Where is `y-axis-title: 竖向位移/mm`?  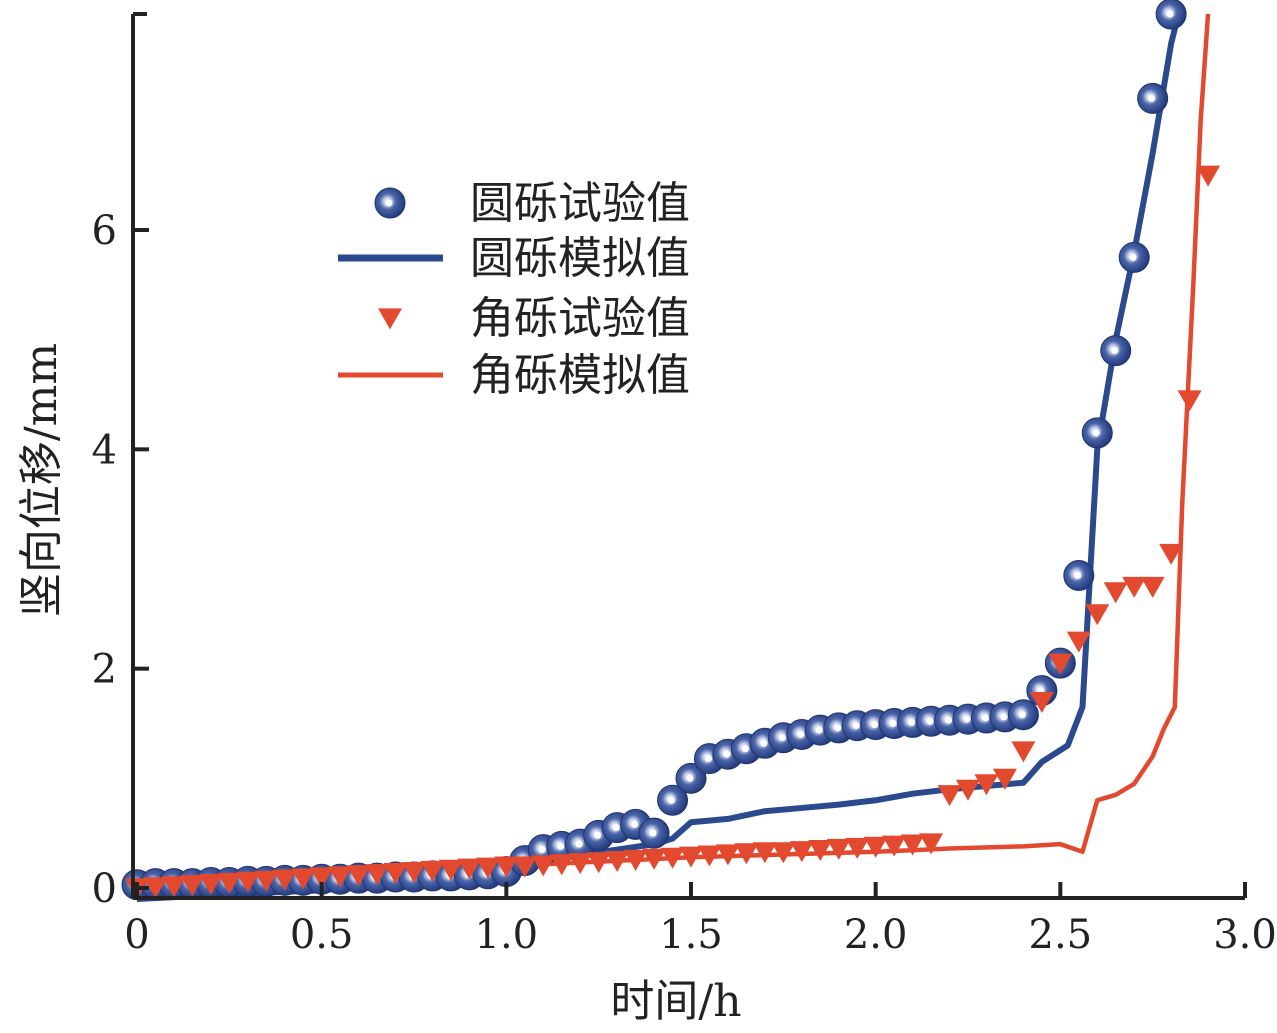
y-axis-title: 竖向位移/mm is located at coordinates (41, 480).